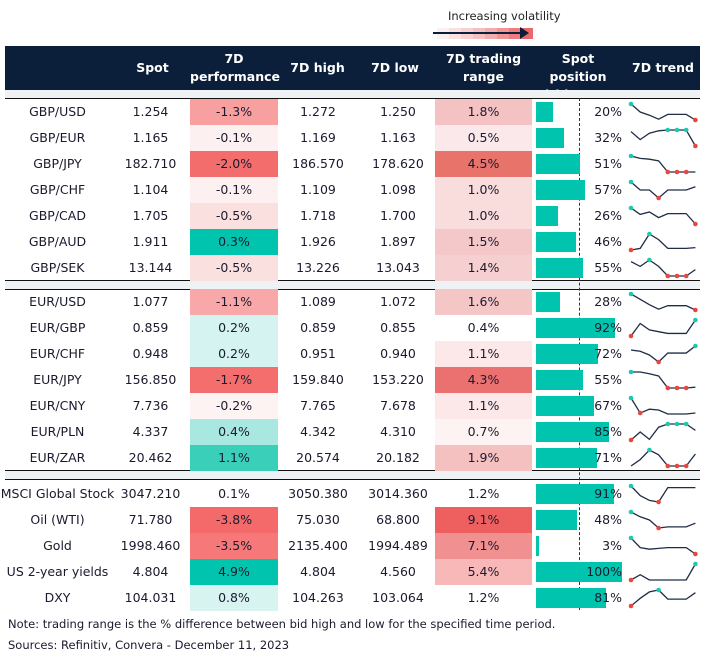 The image size is (706, 659). Describe the element at coordinates (57, 267) in the screenshot. I see `instrument-name: GBP/SEK` at that location.